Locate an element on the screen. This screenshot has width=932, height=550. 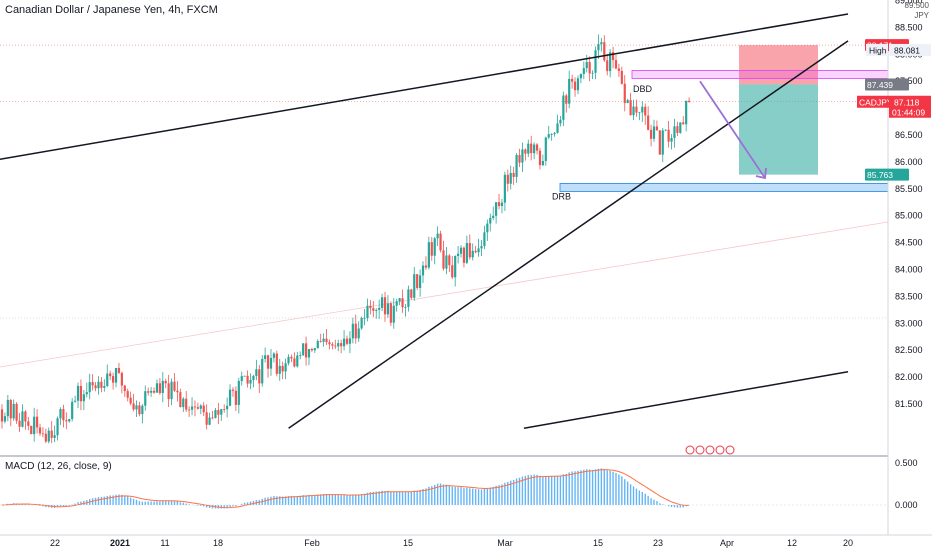
chart-title: Canadian Dollar / Japanese Yen, 4h, FXCM is located at coordinates (111, 10).